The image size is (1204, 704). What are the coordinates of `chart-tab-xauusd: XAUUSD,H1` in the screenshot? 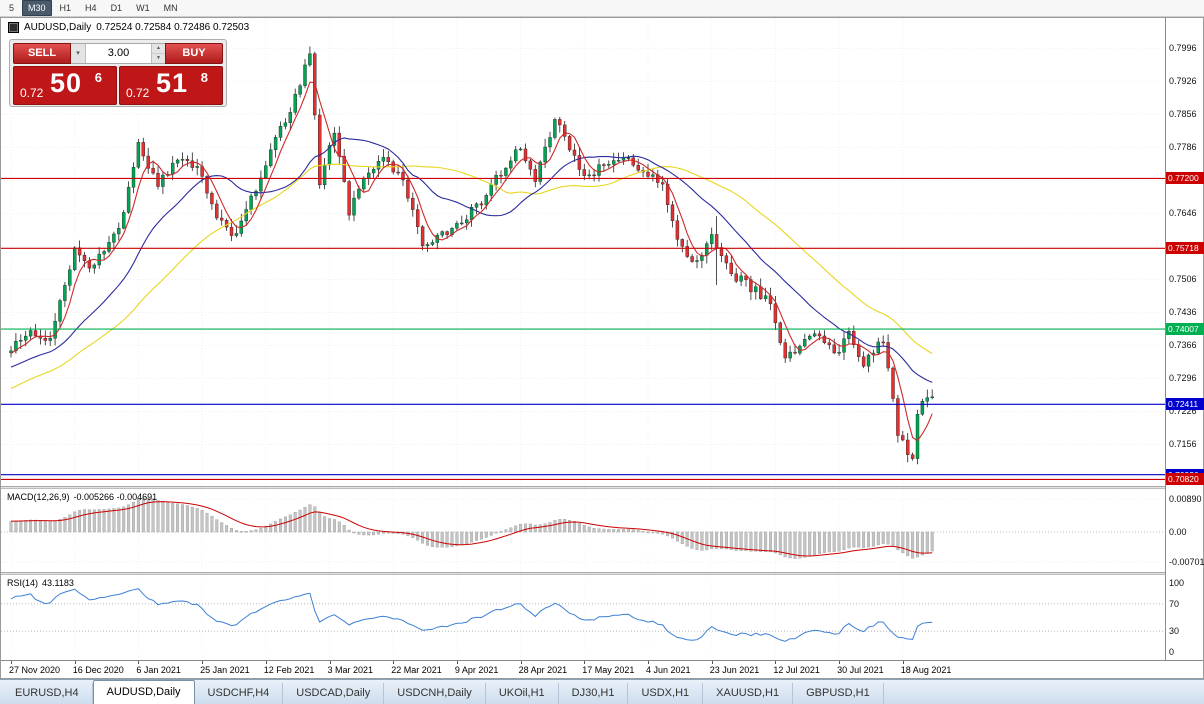 It's located at (748, 693).